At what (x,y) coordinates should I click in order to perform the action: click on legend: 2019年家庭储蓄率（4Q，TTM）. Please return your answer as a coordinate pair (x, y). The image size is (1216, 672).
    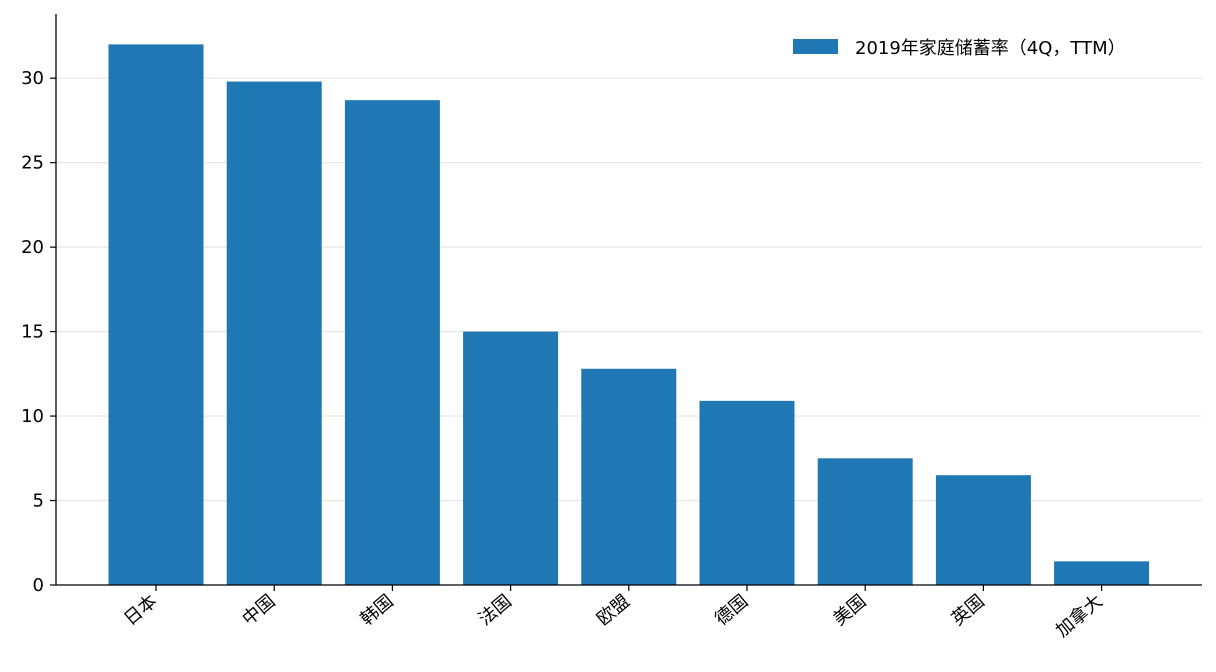
    Looking at the image, I should click on (959, 48).